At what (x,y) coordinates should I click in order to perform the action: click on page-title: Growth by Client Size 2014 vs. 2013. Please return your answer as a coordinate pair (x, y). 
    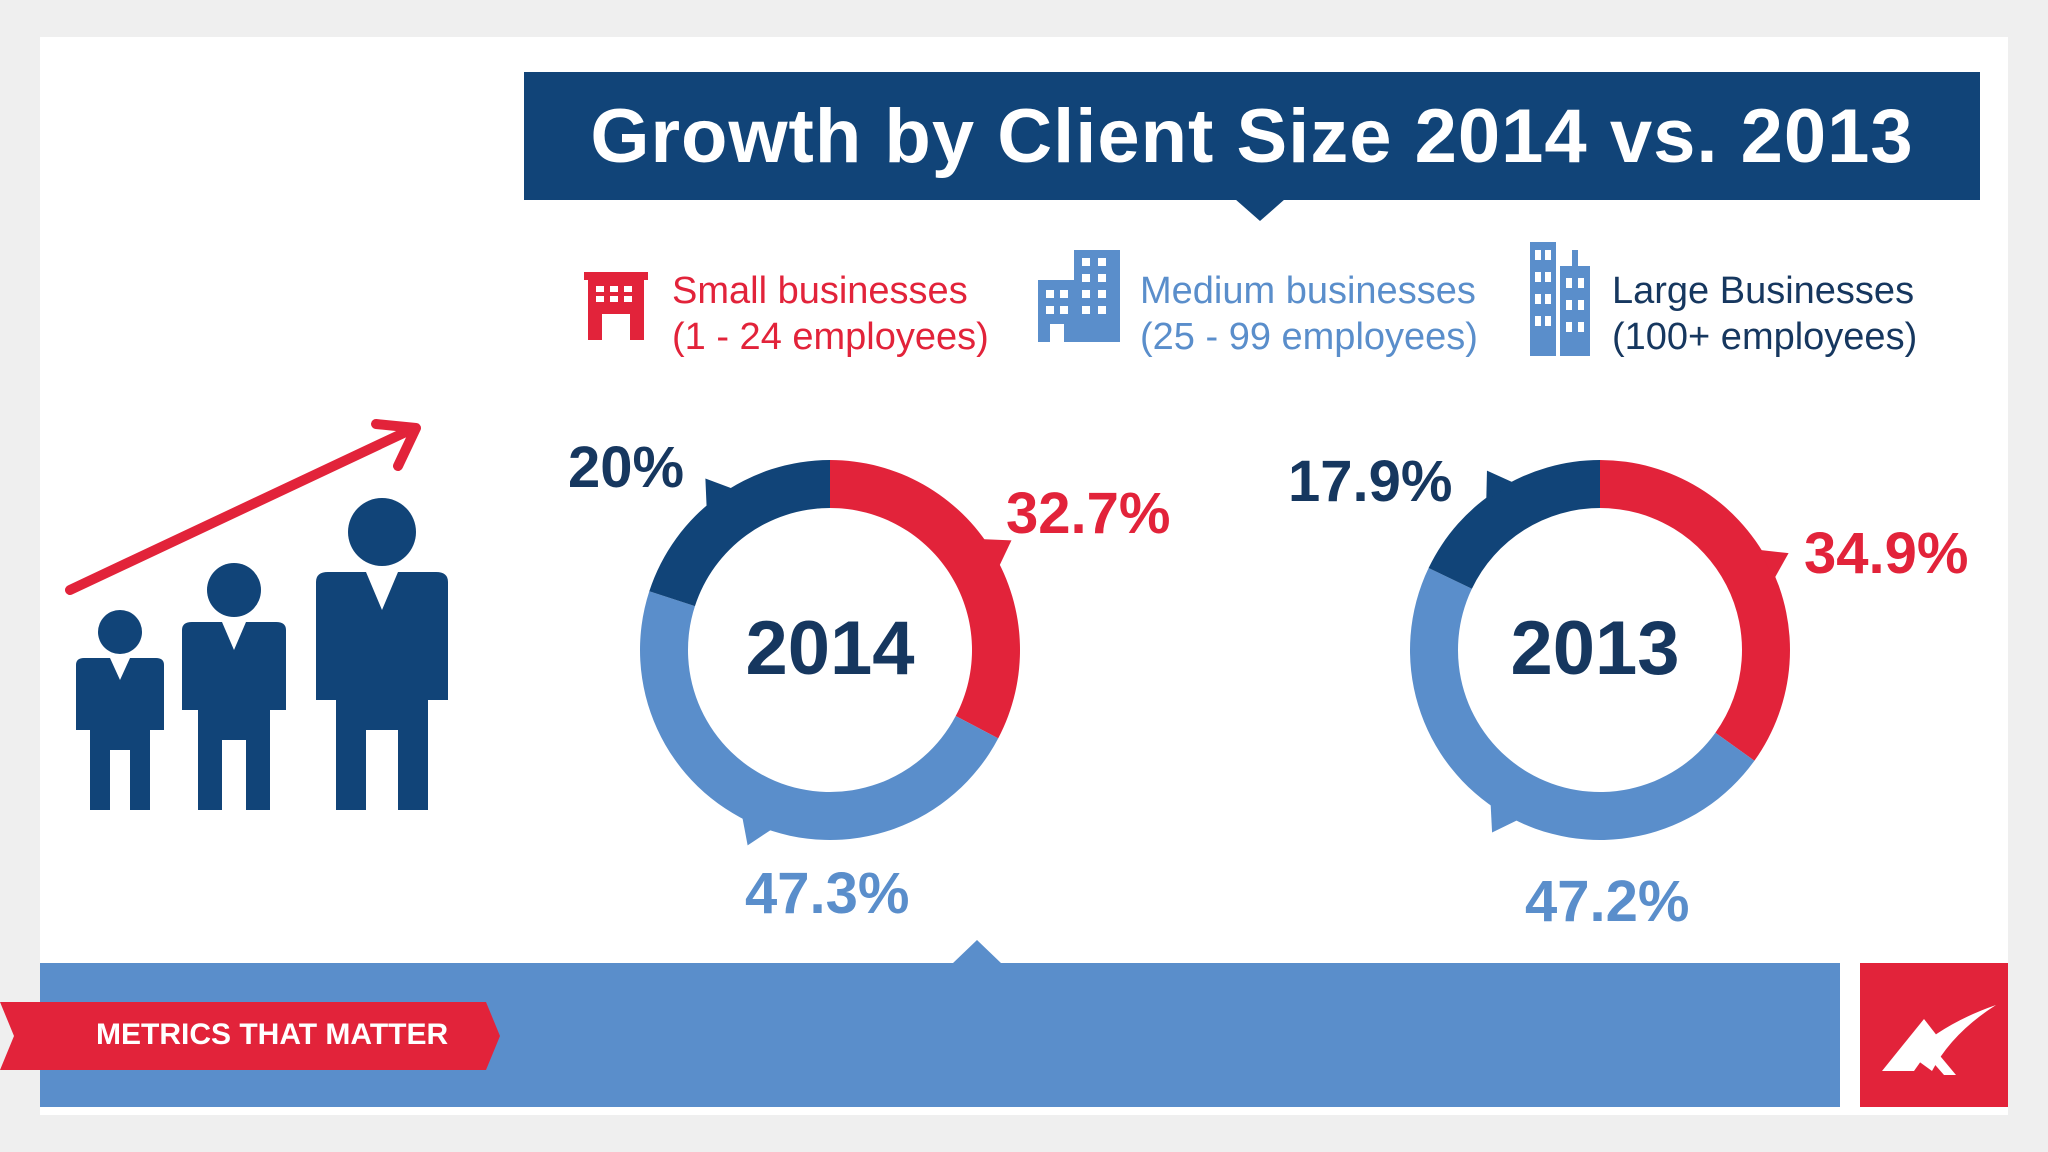
    Looking at the image, I should click on (1252, 136).